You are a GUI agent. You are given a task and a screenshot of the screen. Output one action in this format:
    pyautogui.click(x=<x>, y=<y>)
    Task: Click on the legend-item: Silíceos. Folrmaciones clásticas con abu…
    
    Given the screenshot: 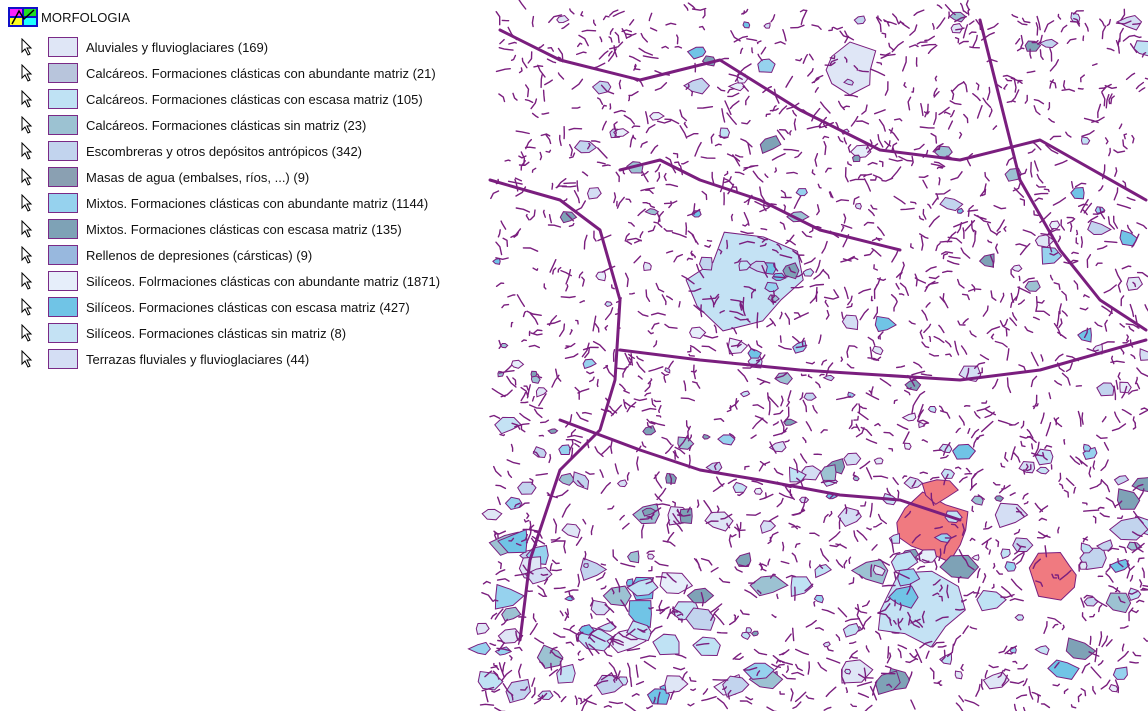 What is the action you would take?
    pyautogui.click(x=230, y=281)
    